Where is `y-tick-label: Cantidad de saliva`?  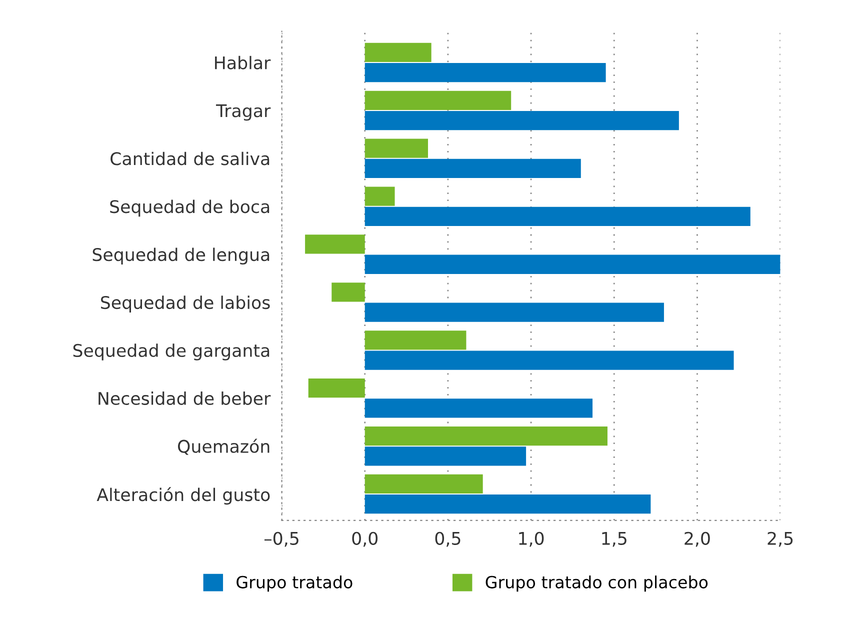
y-tick-label: Cantidad de saliva is located at coordinates (190, 159).